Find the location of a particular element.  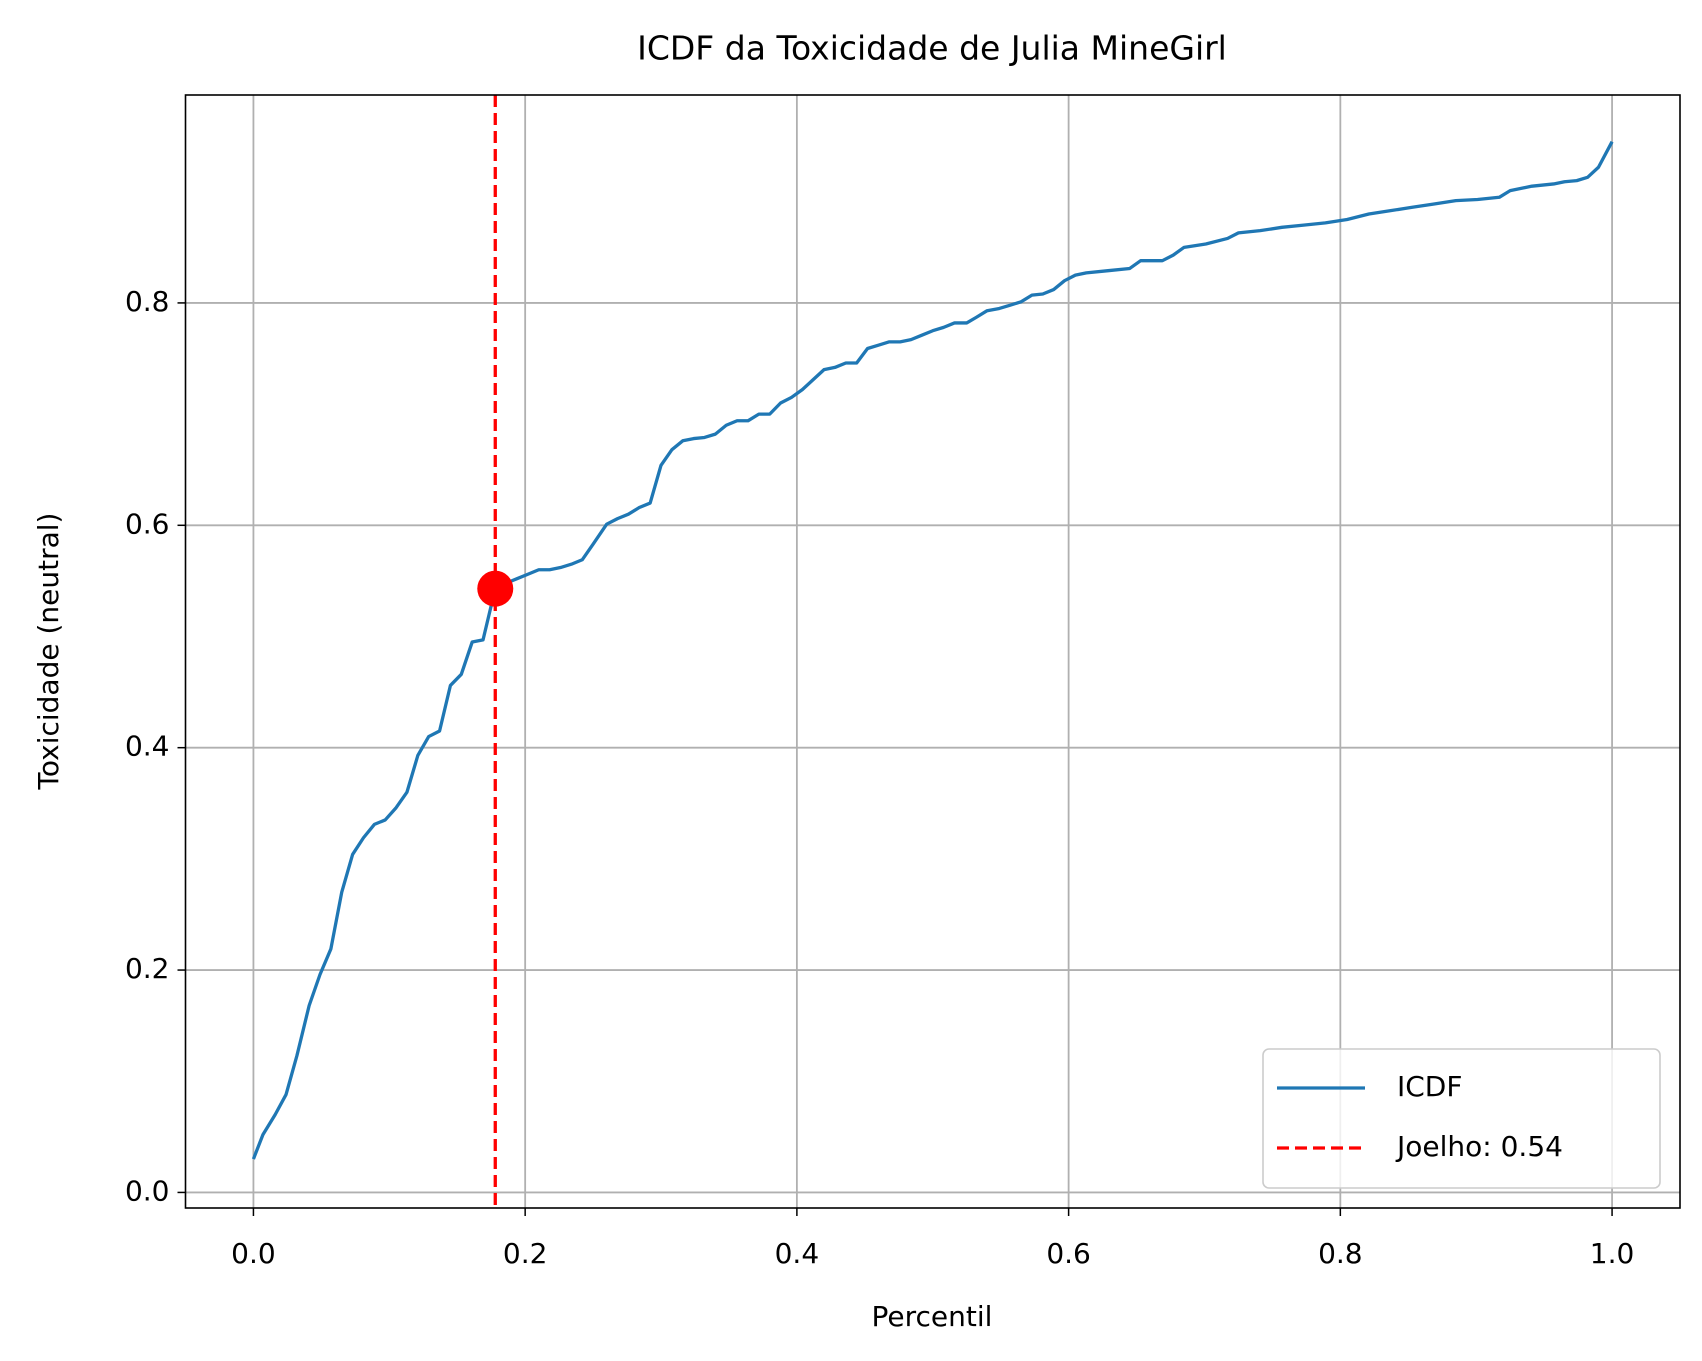

chart-title: ICDF da Toxicidade de Julia MineGirl is located at coordinates (932, 48).